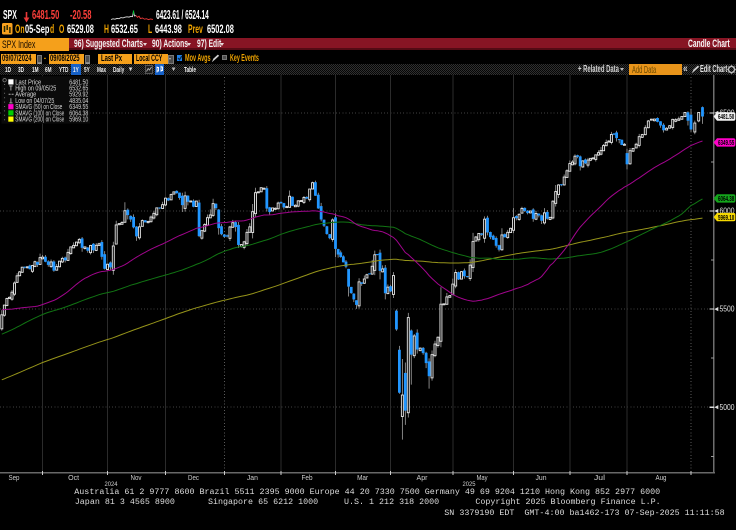  I want to click on svg-text: Mar, so click(362, 477).